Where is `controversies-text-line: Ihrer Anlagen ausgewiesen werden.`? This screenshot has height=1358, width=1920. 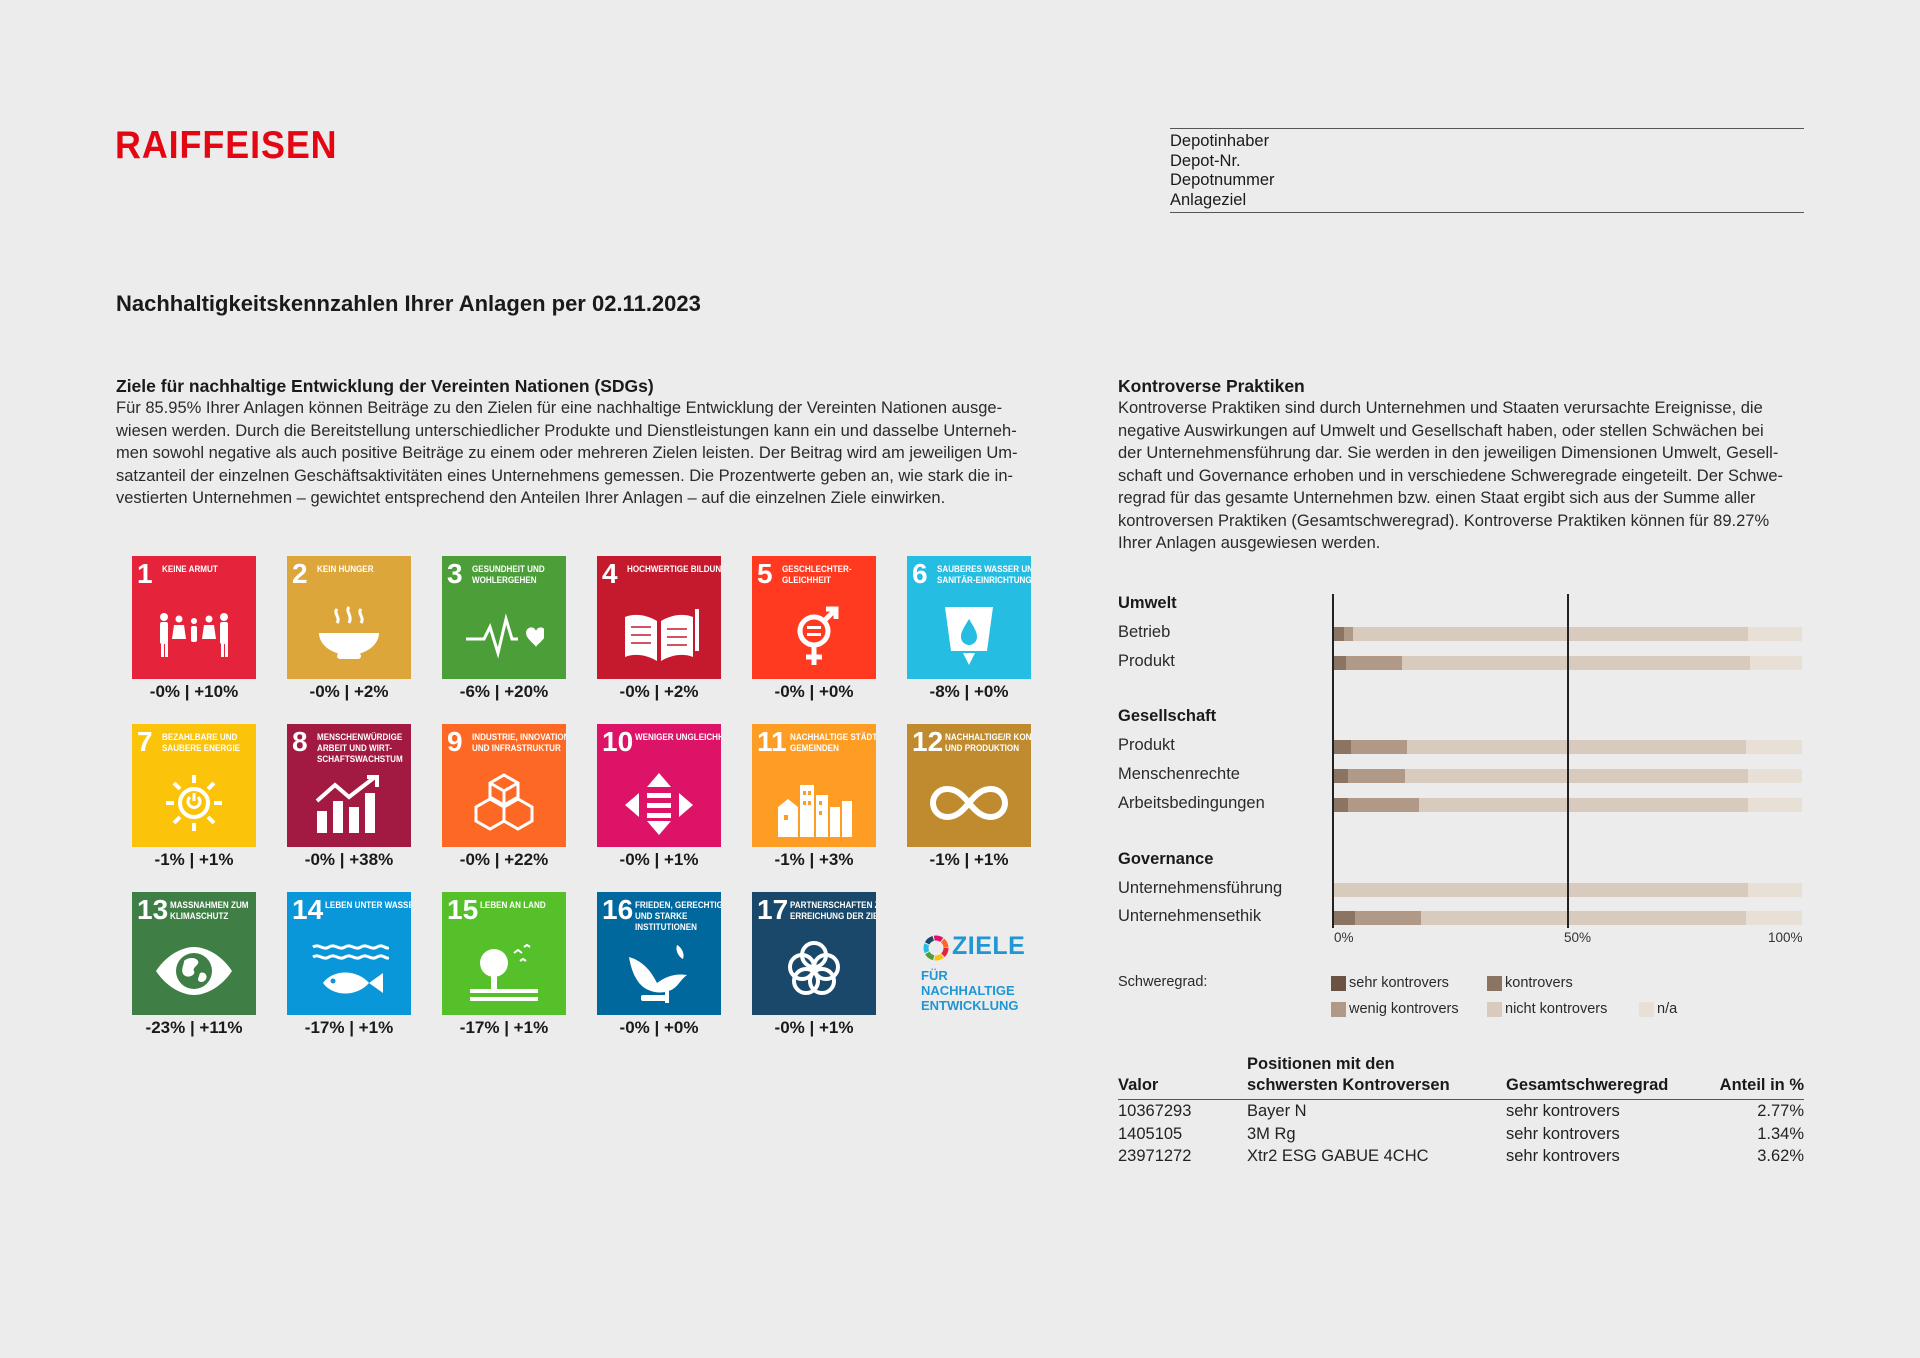 controversies-text-line: Ihrer Anlagen ausgewiesen werden. is located at coordinates (1249, 543).